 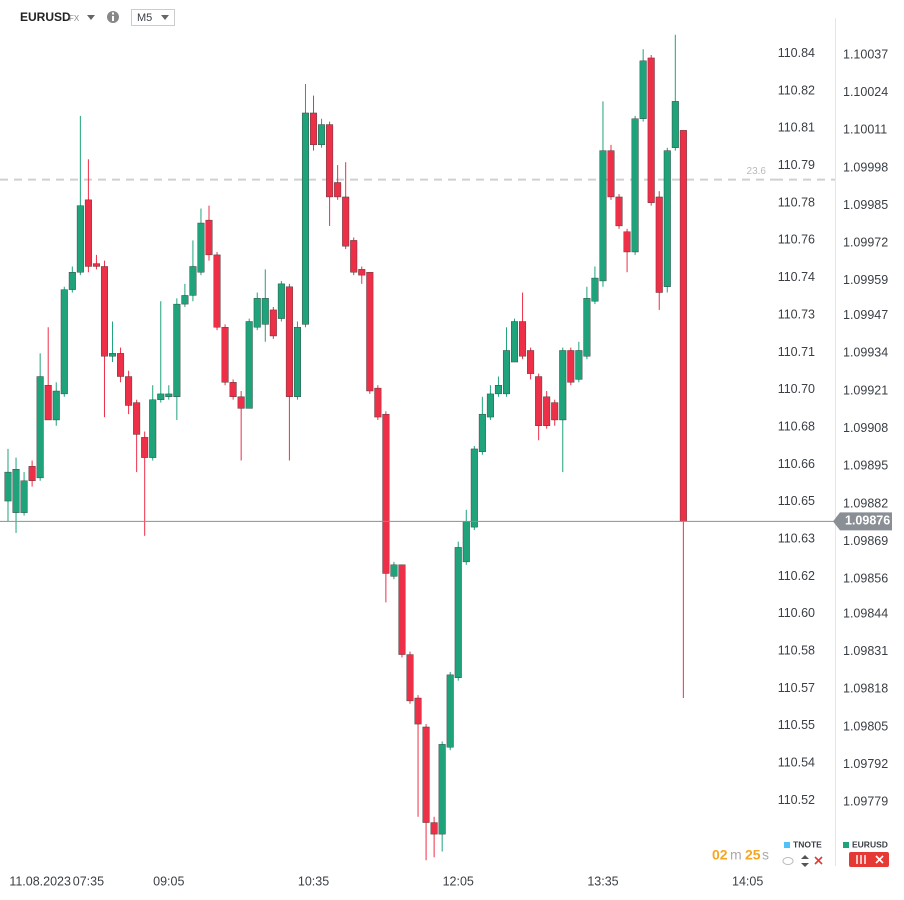 What do you see at coordinates (796, 389) in the screenshot?
I see `y2-tick-label: 110.70` at bounding box center [796, 389].